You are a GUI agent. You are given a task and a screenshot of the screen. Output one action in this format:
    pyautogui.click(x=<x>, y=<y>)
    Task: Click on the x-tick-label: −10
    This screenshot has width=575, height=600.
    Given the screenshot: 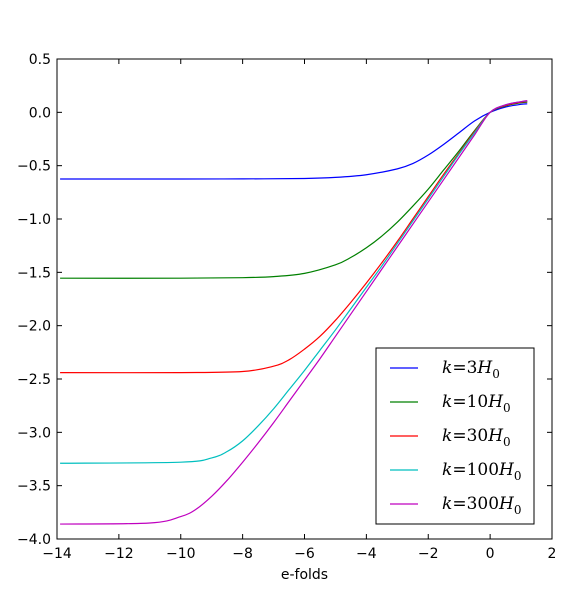 What is the action you would take?
    pyautogui.click(x=181, y=554)
    